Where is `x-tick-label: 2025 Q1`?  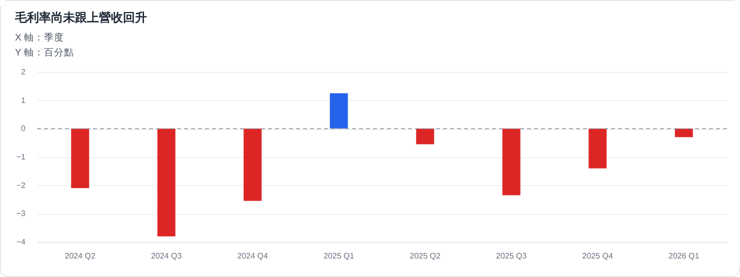 x-tick-label: 2025 Q1 is located at coordinates (339, 256).